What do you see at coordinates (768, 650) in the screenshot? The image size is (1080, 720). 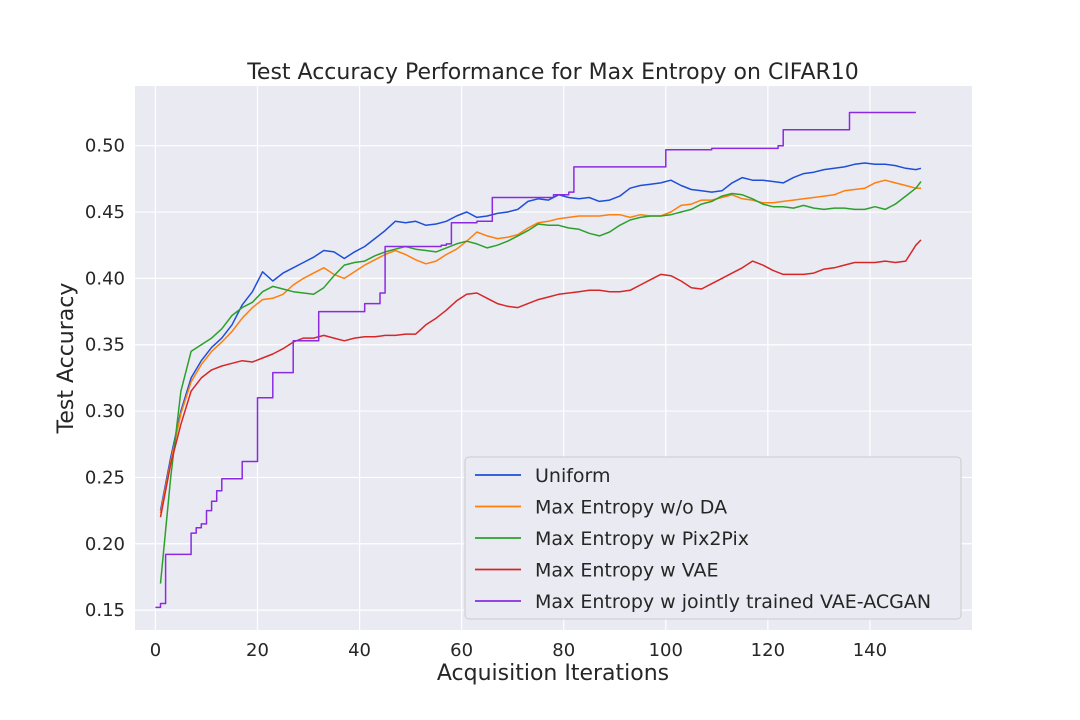 I see `x-tick-label: 120` at bounding box center [768, 650].